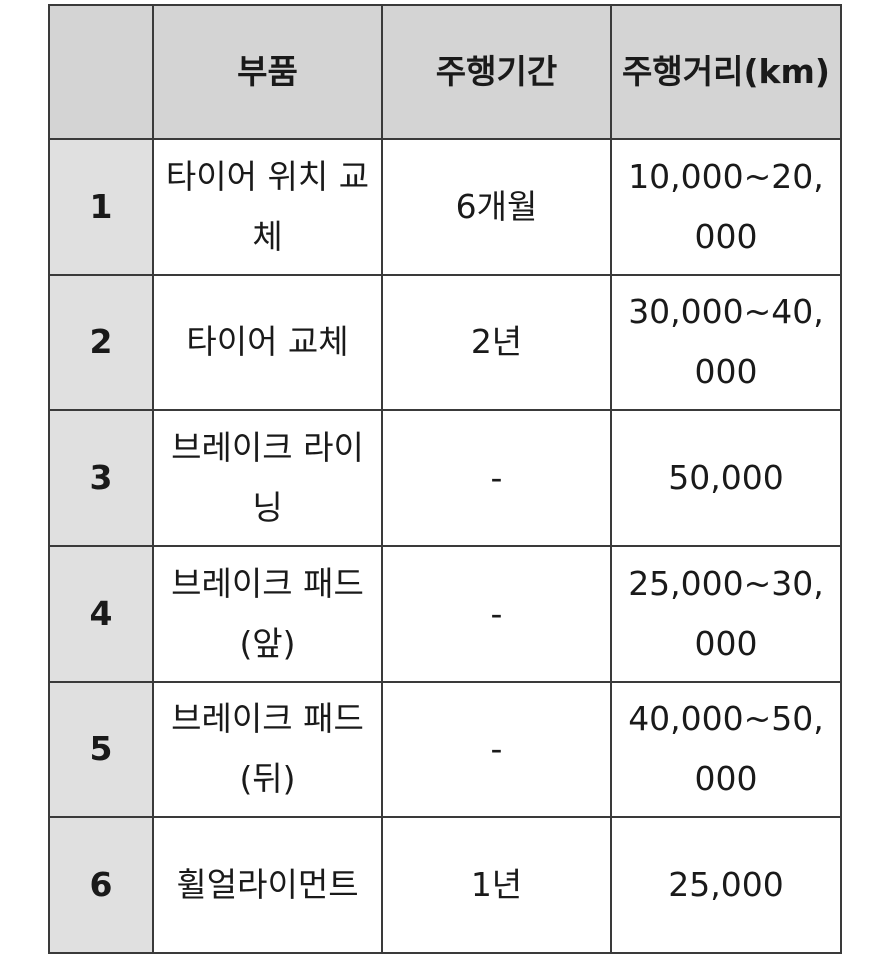  Describe the element at coordinates (267, 72) in the screenshot. I see `header-part: 부품` at that location.